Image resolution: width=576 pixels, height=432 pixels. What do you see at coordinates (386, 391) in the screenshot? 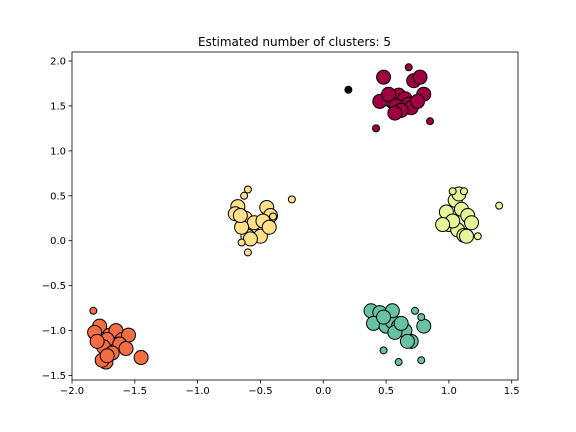
I see `x-tick-label: 0.5` at bounding box center [386, 391].